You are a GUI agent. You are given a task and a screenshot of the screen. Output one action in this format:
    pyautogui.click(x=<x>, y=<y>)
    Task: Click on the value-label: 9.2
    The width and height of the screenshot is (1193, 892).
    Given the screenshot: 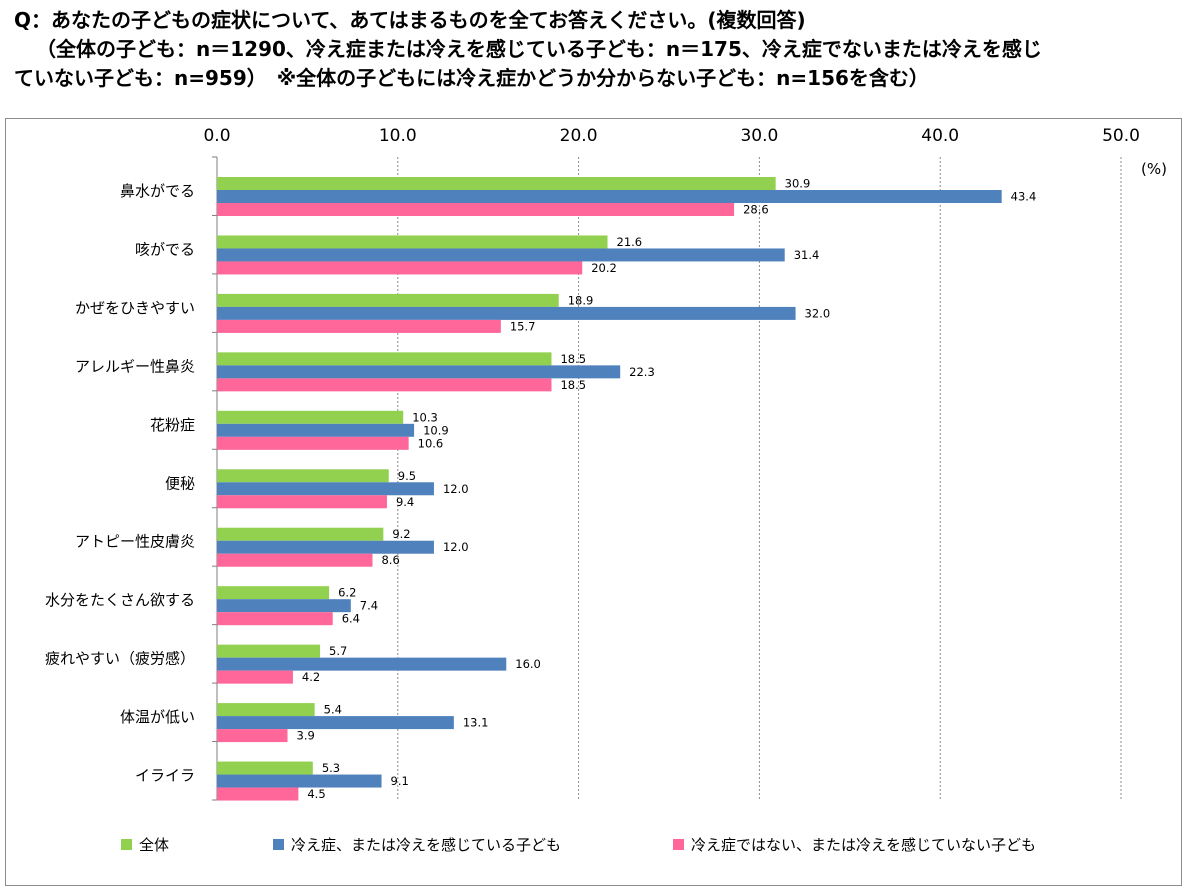 What is the action you would take?
    pyautogui.click(x=401, y=534)
    